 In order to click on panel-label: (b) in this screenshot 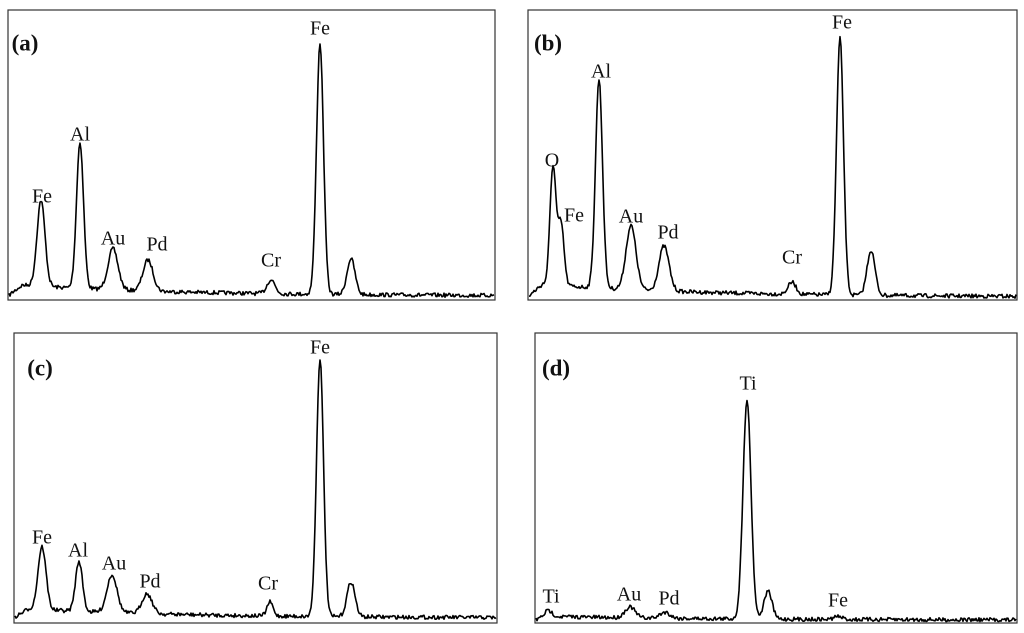, I will do `click(548, 42)`.